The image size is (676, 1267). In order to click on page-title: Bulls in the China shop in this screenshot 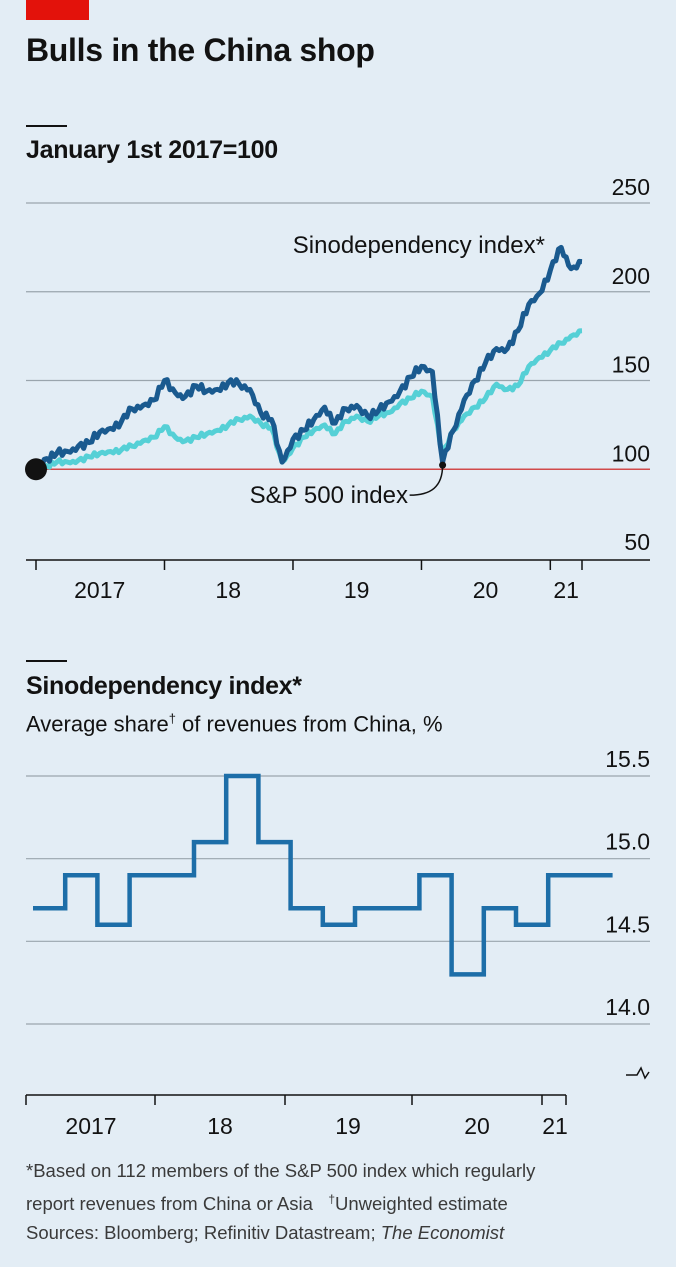, I will do `click(200, 50)`.